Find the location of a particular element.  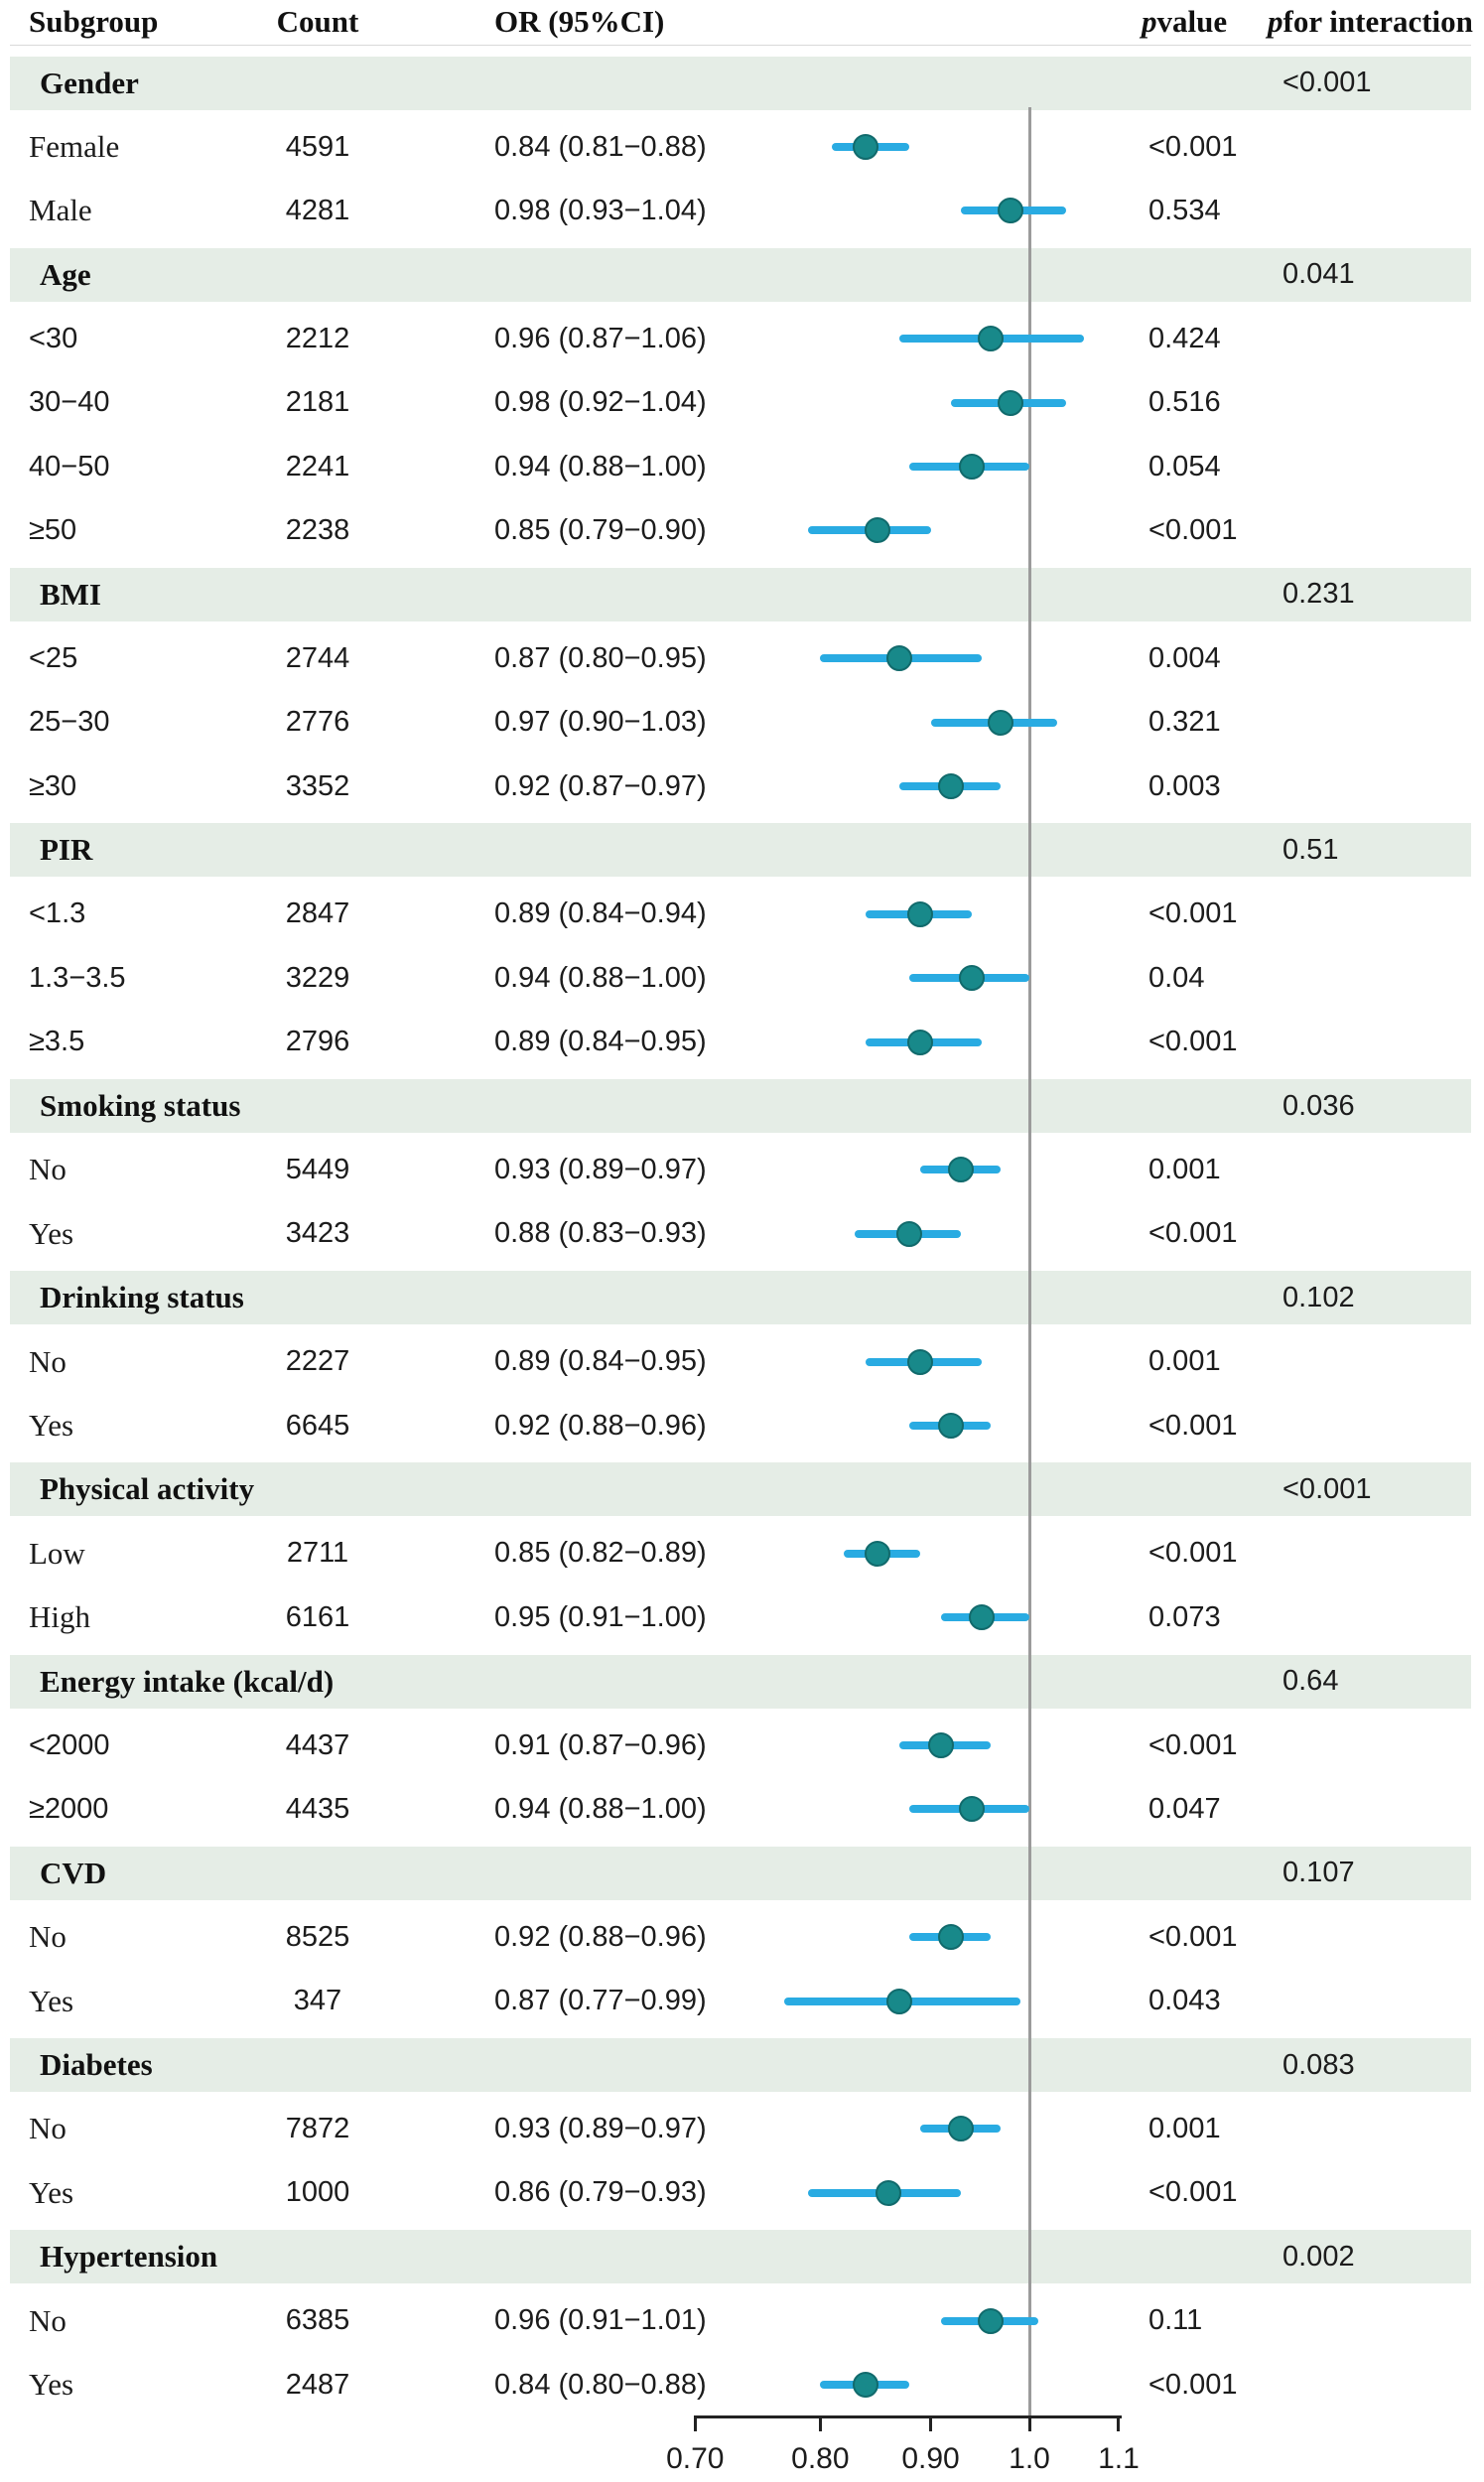

or-ci-text: 0.85 (0.82−0.89) is located at coordinates (600, 1553).